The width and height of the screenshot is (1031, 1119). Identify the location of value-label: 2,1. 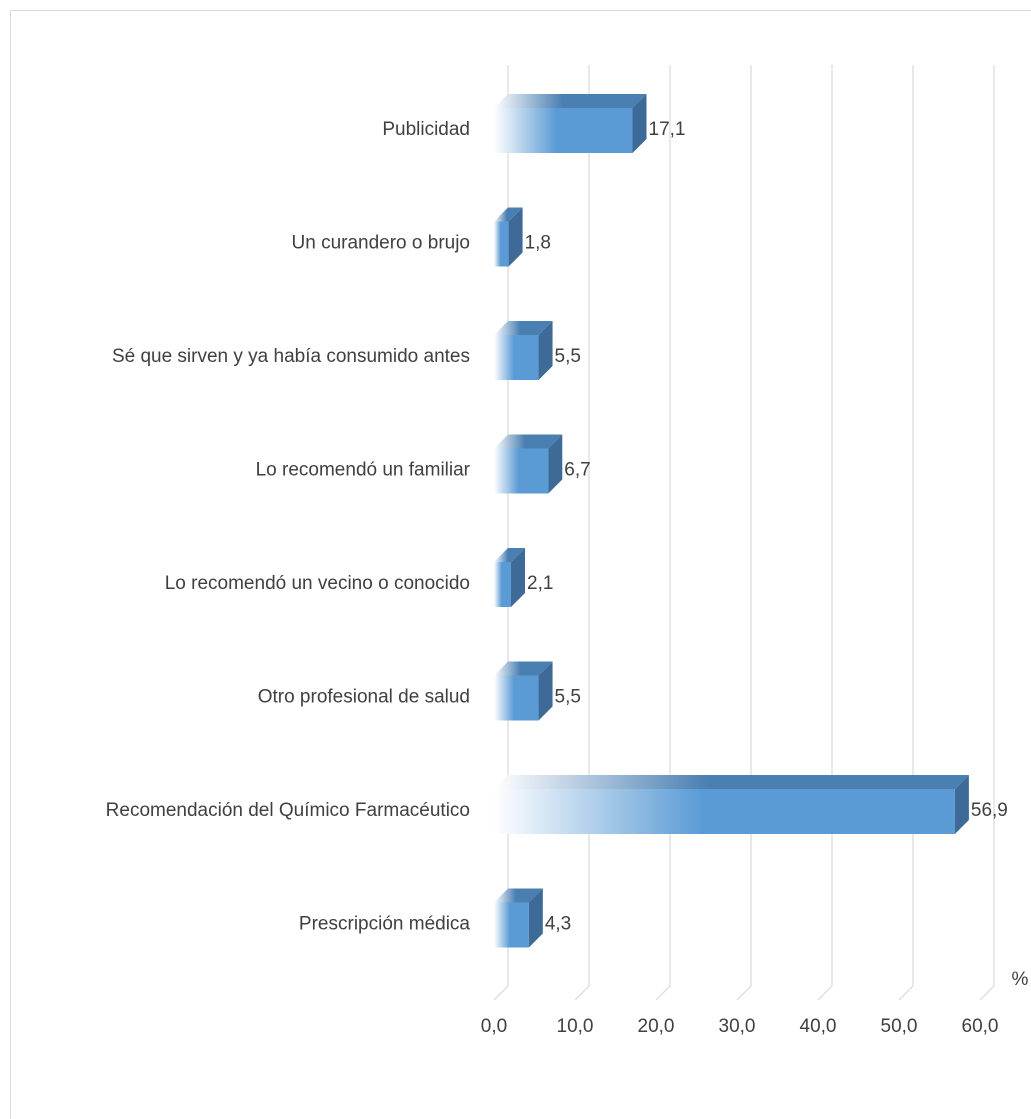
(540, 583).